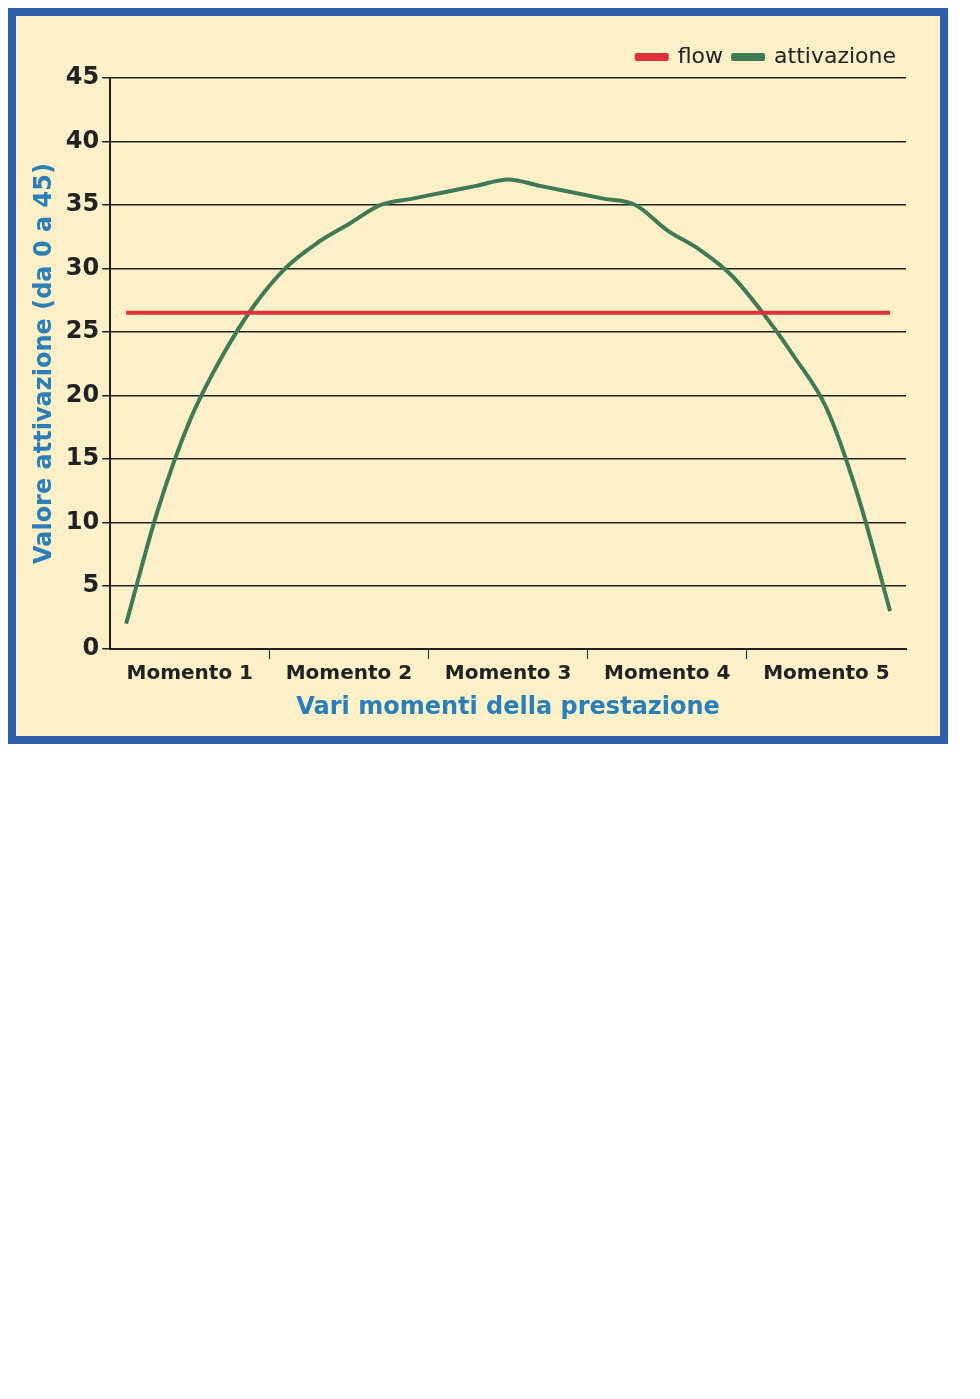 Image resolution: width=980 pixels, height=1399 pixels. What do you see at coordinates (82, 76) in the screenshot?
I see `y-tick-label: 45` at bounding box center [82, 76].